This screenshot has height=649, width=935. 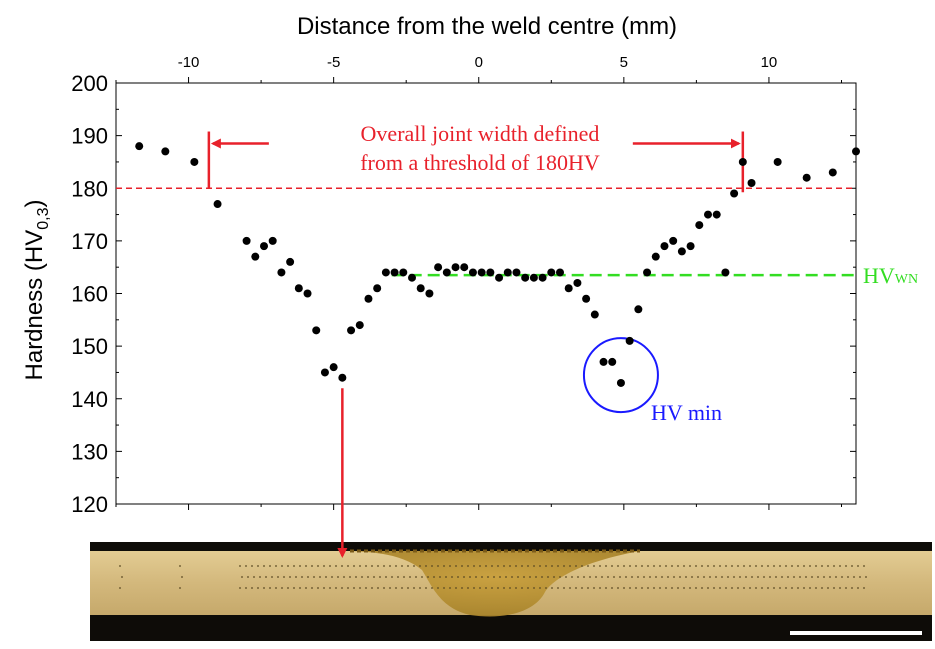 What do you see at coordinates (624, 62) in the screenshot?
I see `x-tick-label: 5` at bounding box center [624, 62].